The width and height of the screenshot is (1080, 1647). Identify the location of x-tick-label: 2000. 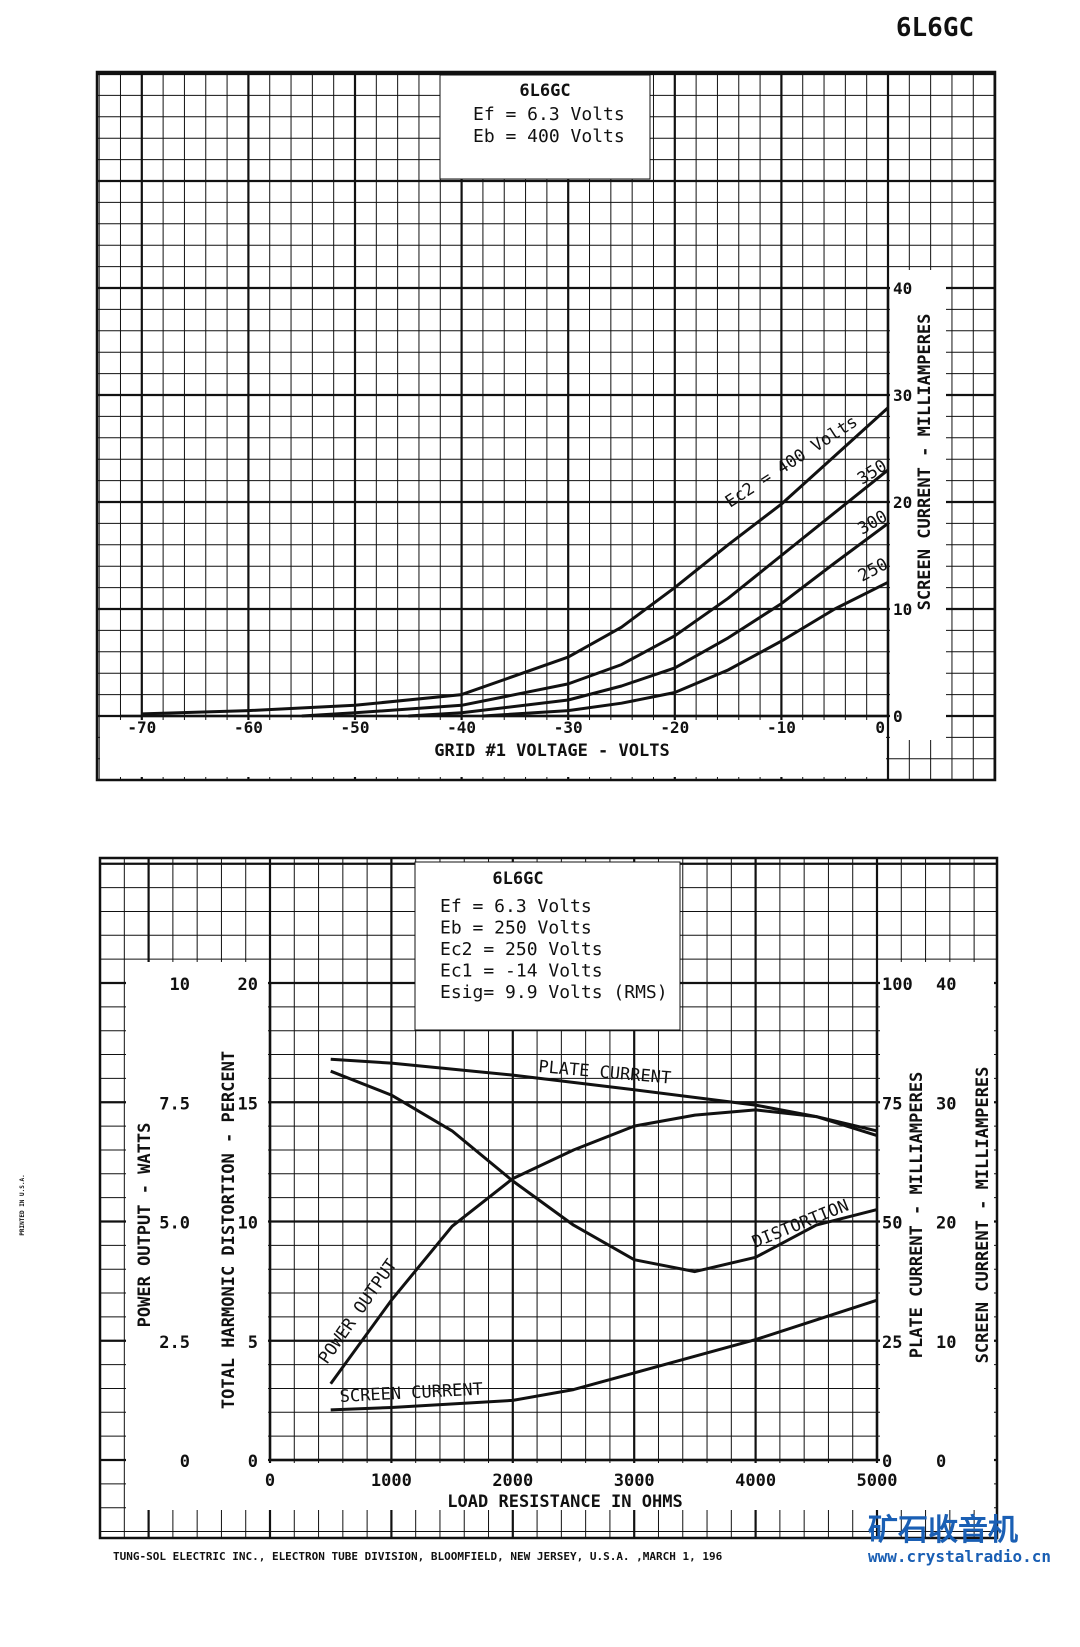
(512, 1481).